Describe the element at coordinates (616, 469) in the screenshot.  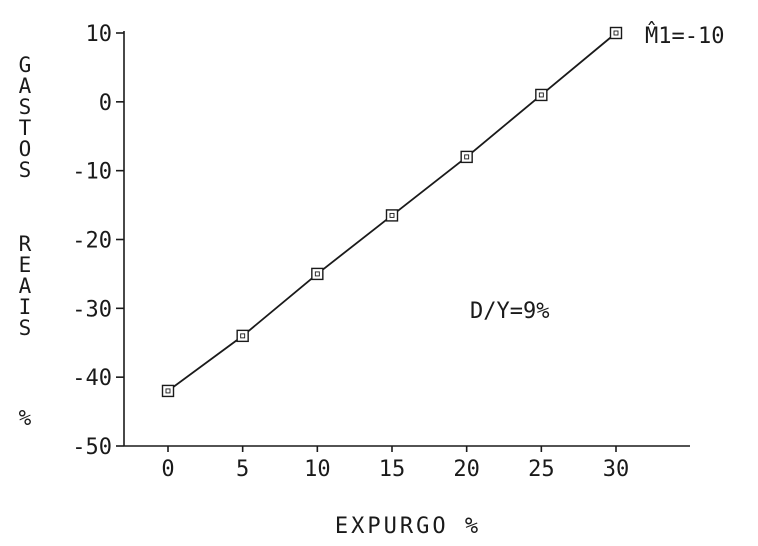
I see `x-tick-label: 30` at that location.